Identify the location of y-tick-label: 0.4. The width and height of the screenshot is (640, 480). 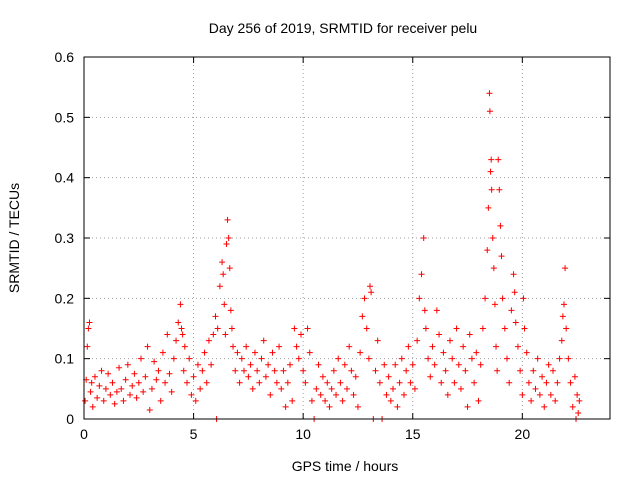
(65, 178).